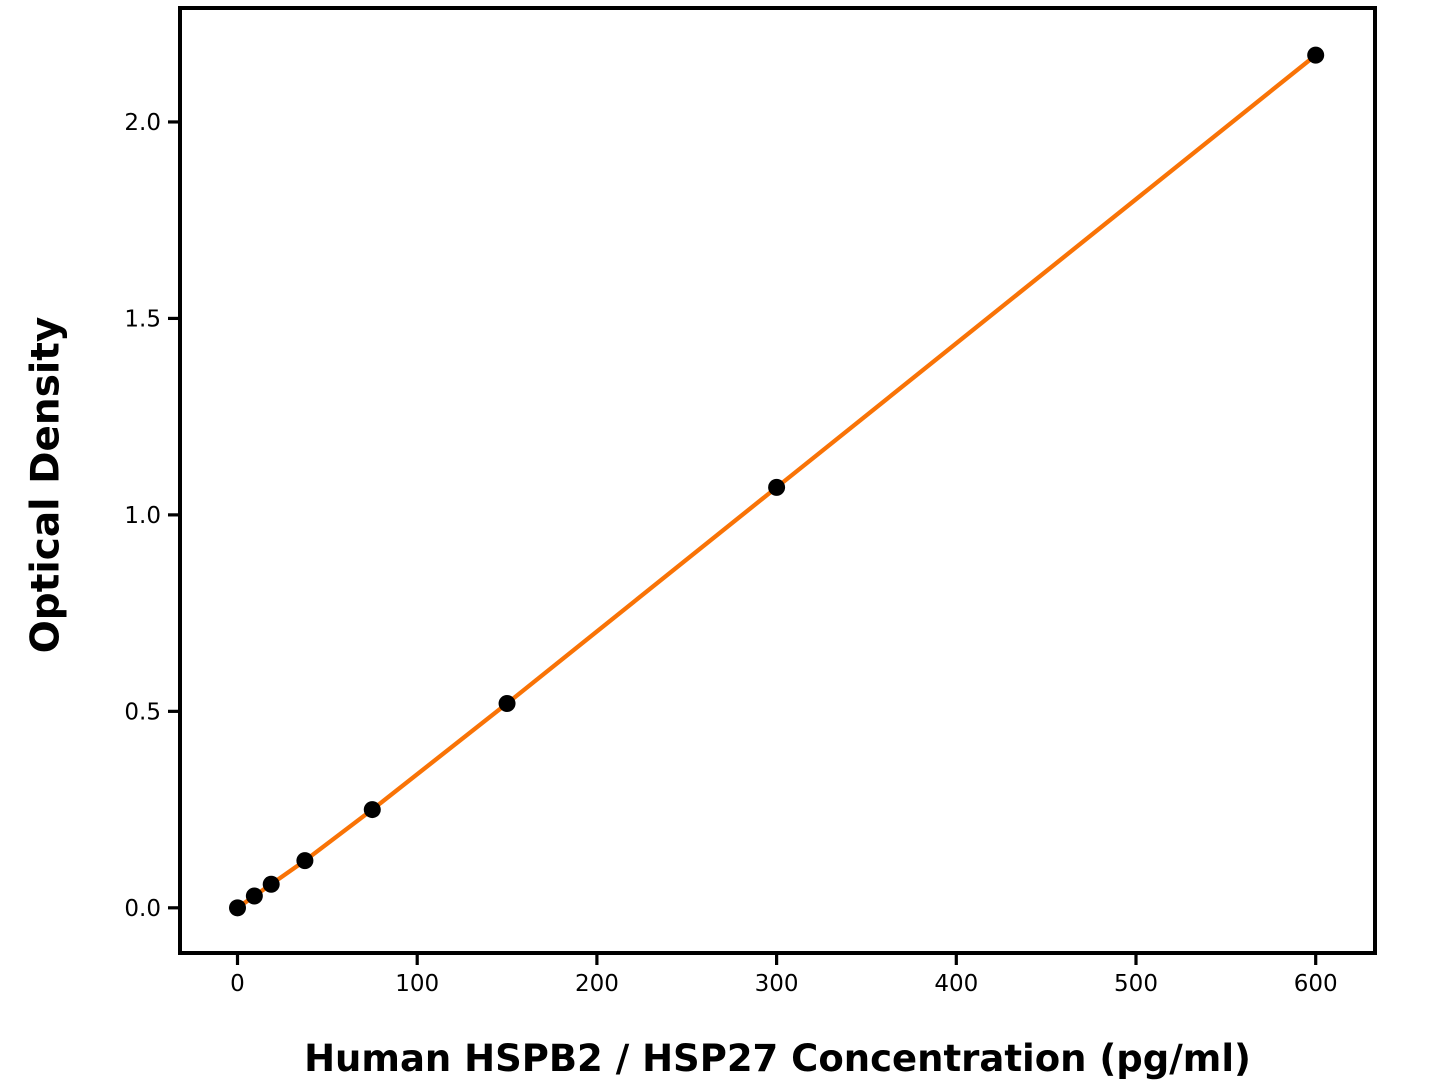 The width and height of the screenshot is (1445, 1084). What do you see at coordinates (46, 485) in the screenshot?
I see `y-axis-title: Optical Density` at bounding box center [46, 485].